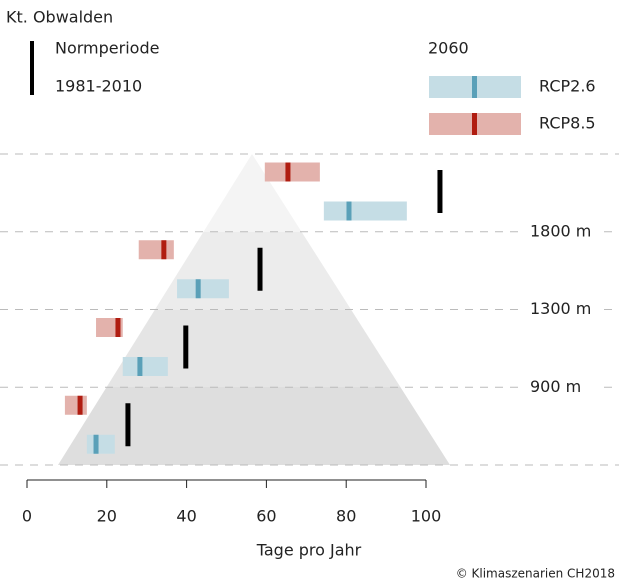 The image size is (619, 583). What do you see at coordinates (426, 516) in the screenshot?
I see `x-tick-label: 100` at bounding box center [426, 516].